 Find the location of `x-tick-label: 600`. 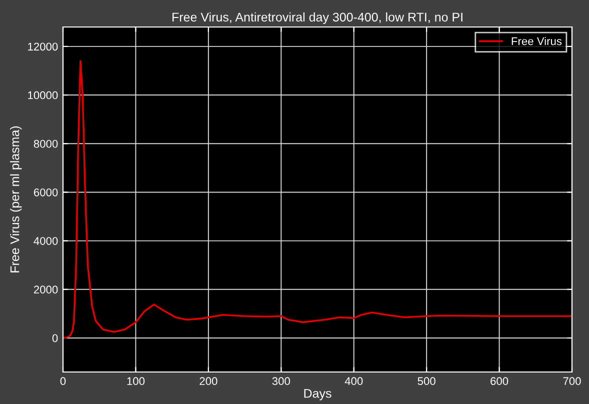

x-tick-label: 600 is located at coordinates (499, 381).